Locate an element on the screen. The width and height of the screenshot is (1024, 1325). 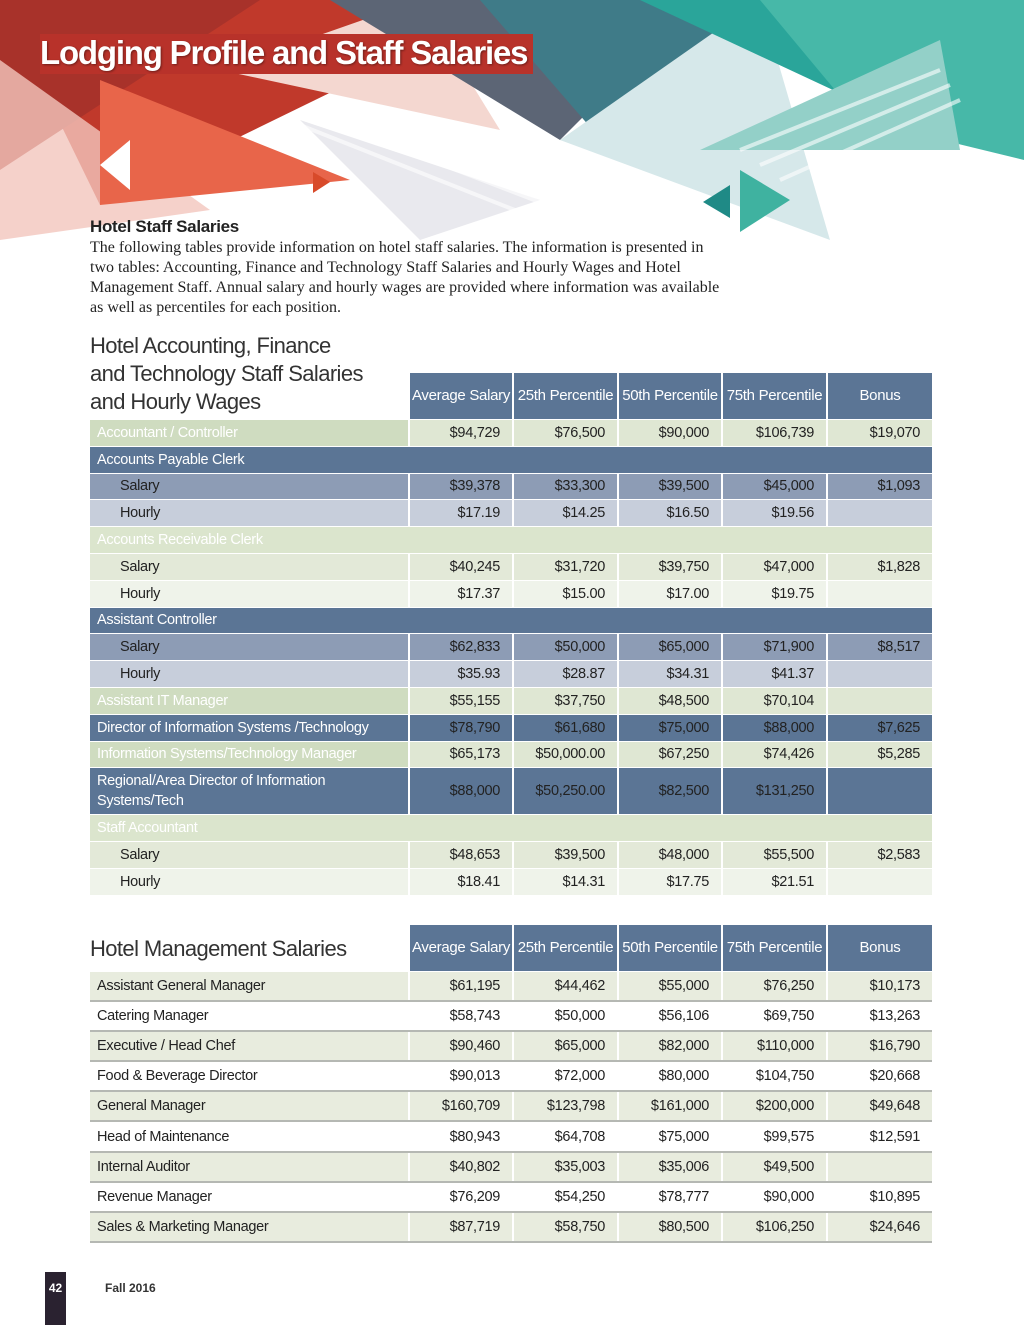
section-heading: Hotel Staff Salaries is located at coordinates (164, 226).